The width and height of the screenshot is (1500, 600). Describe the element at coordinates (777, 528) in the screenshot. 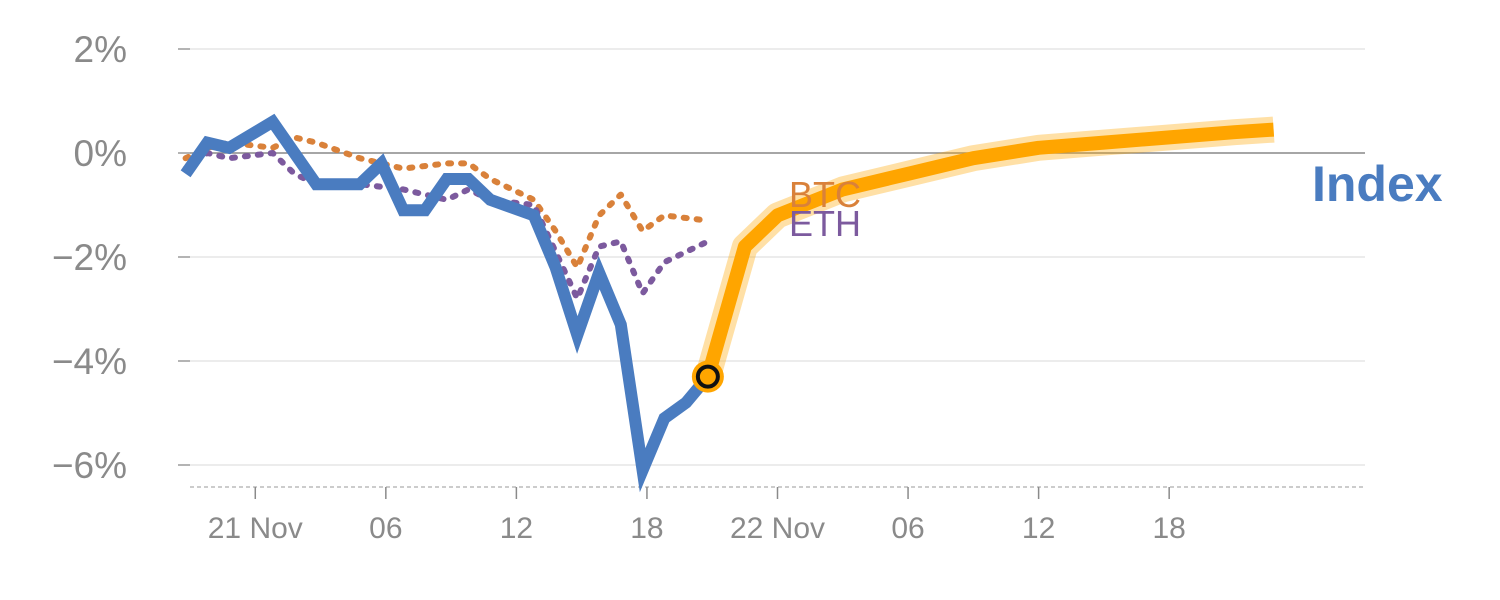

I see `x-tick-label: 22 Nov` at that location.